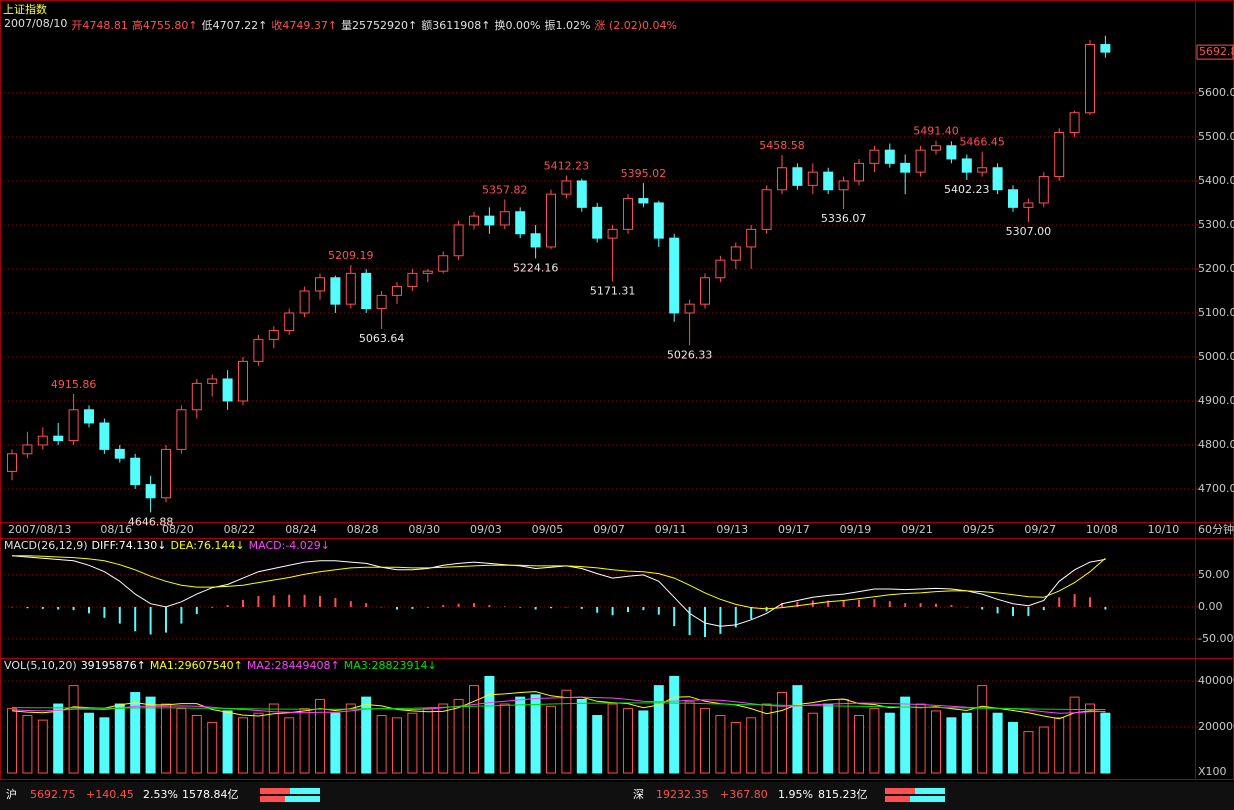  What do you see at coordinates (1216, 444) in the screenshot?
I see `y-tick-label: 4800.00` at bounding box center [1216, 444].